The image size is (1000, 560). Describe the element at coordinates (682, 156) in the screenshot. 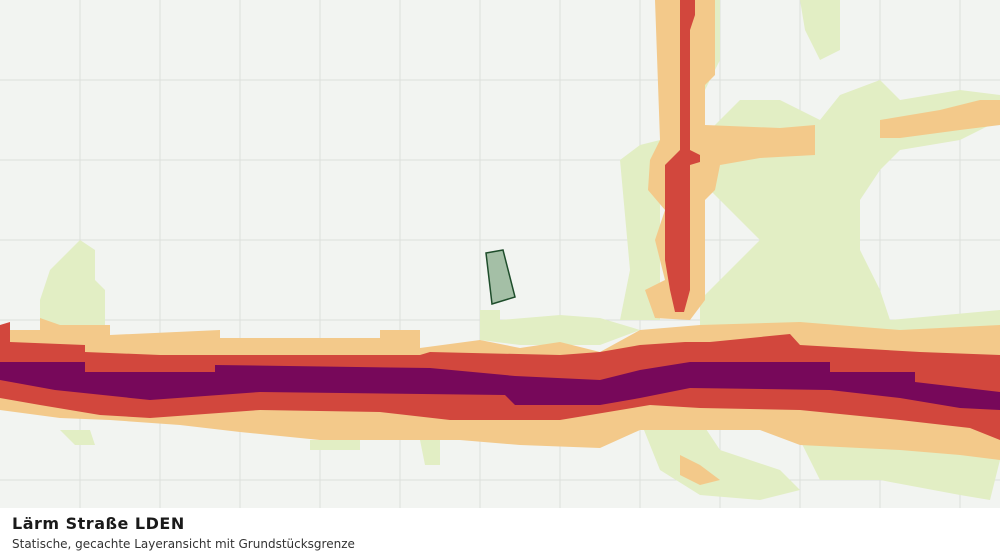

I see `noise-zone-high` at that location.